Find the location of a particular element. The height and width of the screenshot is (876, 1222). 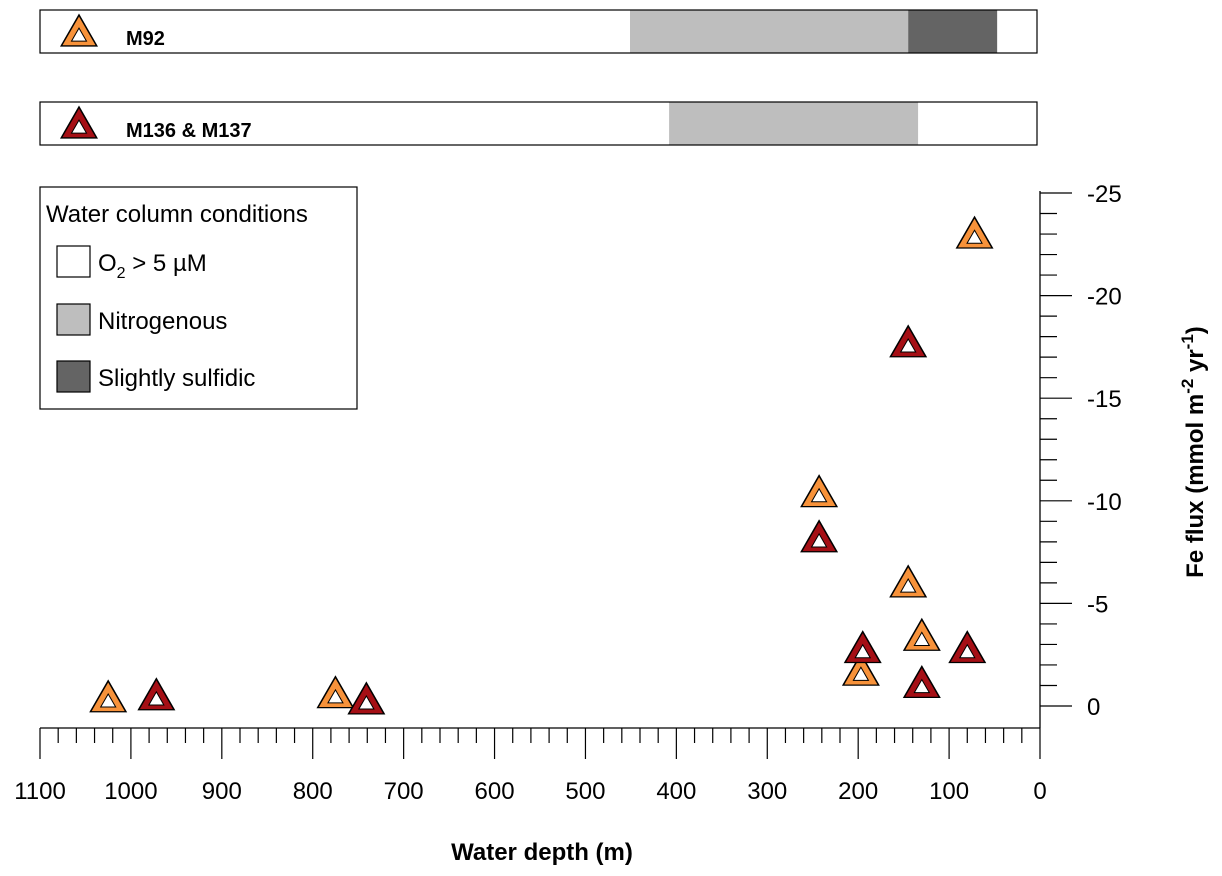

x-tick-label: 200 is located at coordinates (858, 791).